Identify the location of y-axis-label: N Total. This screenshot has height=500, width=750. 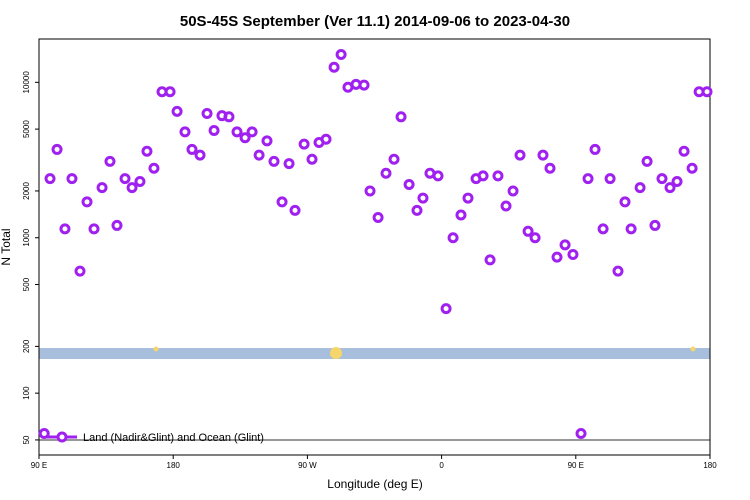
(6, 246).